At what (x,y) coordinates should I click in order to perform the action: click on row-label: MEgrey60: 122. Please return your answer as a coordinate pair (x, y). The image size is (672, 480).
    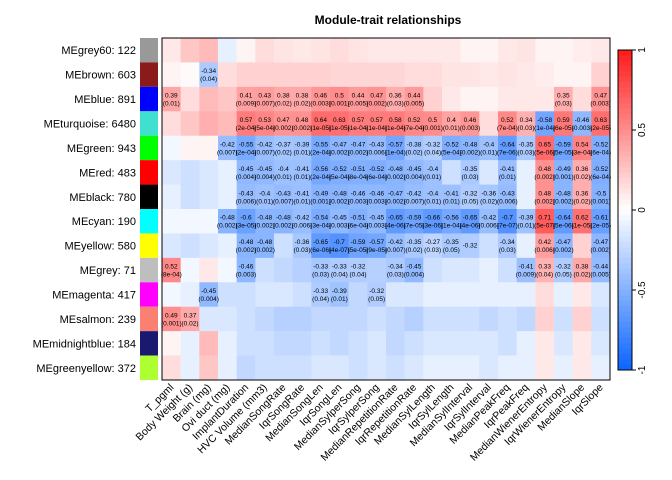
    Looking at the image, I should click on (98, 51).